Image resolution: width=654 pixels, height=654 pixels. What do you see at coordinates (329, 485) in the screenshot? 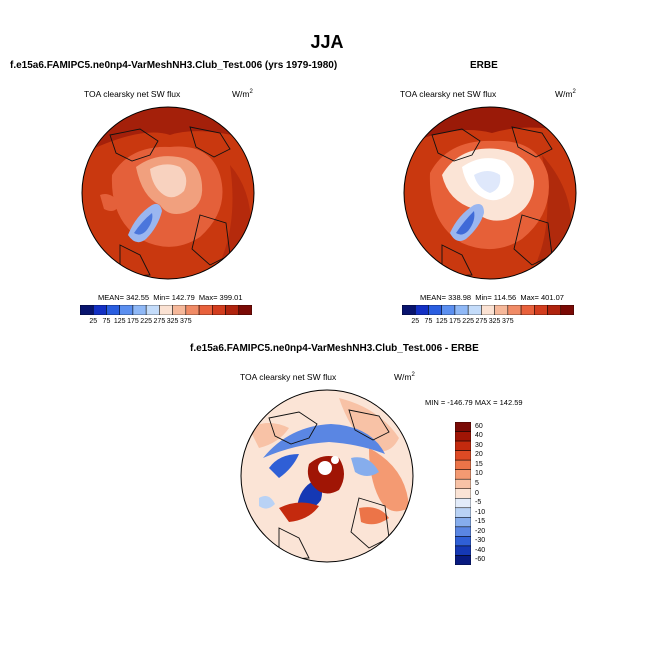
I see `diff-map-coastlines` at bounding box center [329, 485].